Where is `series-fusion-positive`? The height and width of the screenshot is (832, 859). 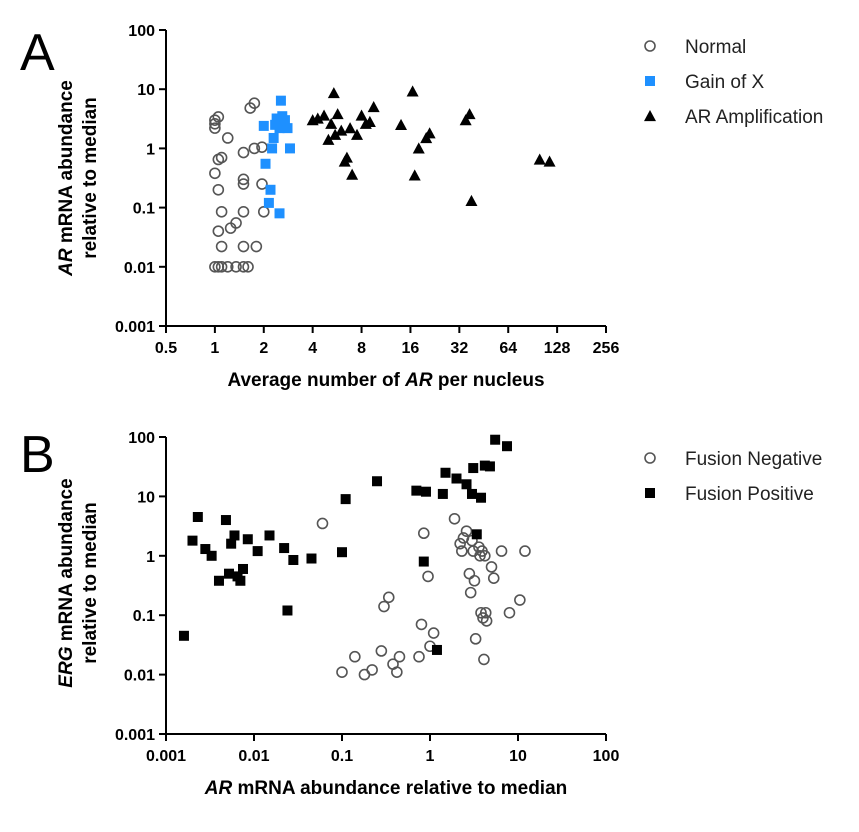
series-fusion-positive is located at coordinates (345, 544).